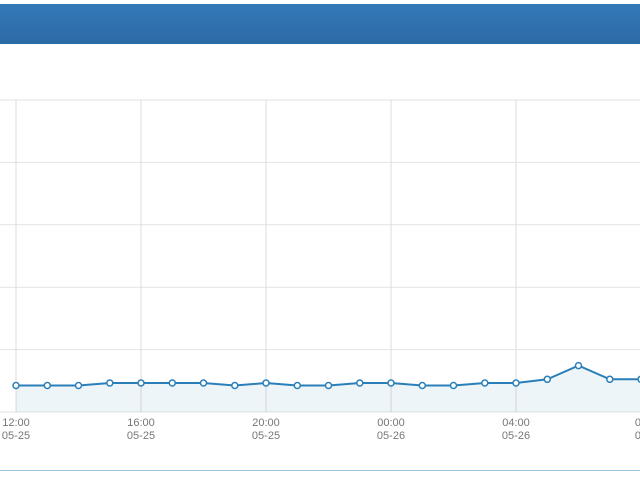  Describe the element at coordinates (516, 423) in the screenshot. I see `x-tick-label-time: 04:00` at that location.